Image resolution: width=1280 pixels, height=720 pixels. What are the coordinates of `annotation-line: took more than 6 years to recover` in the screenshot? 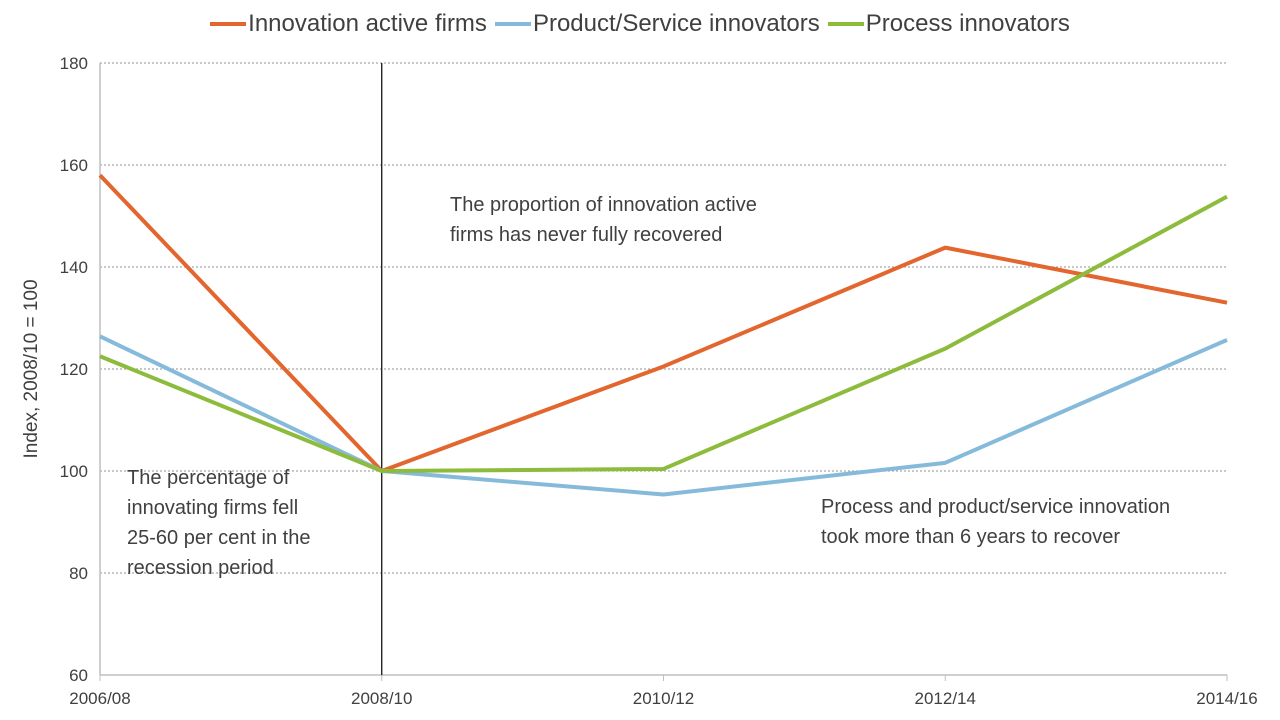 It's located at (971, 537).